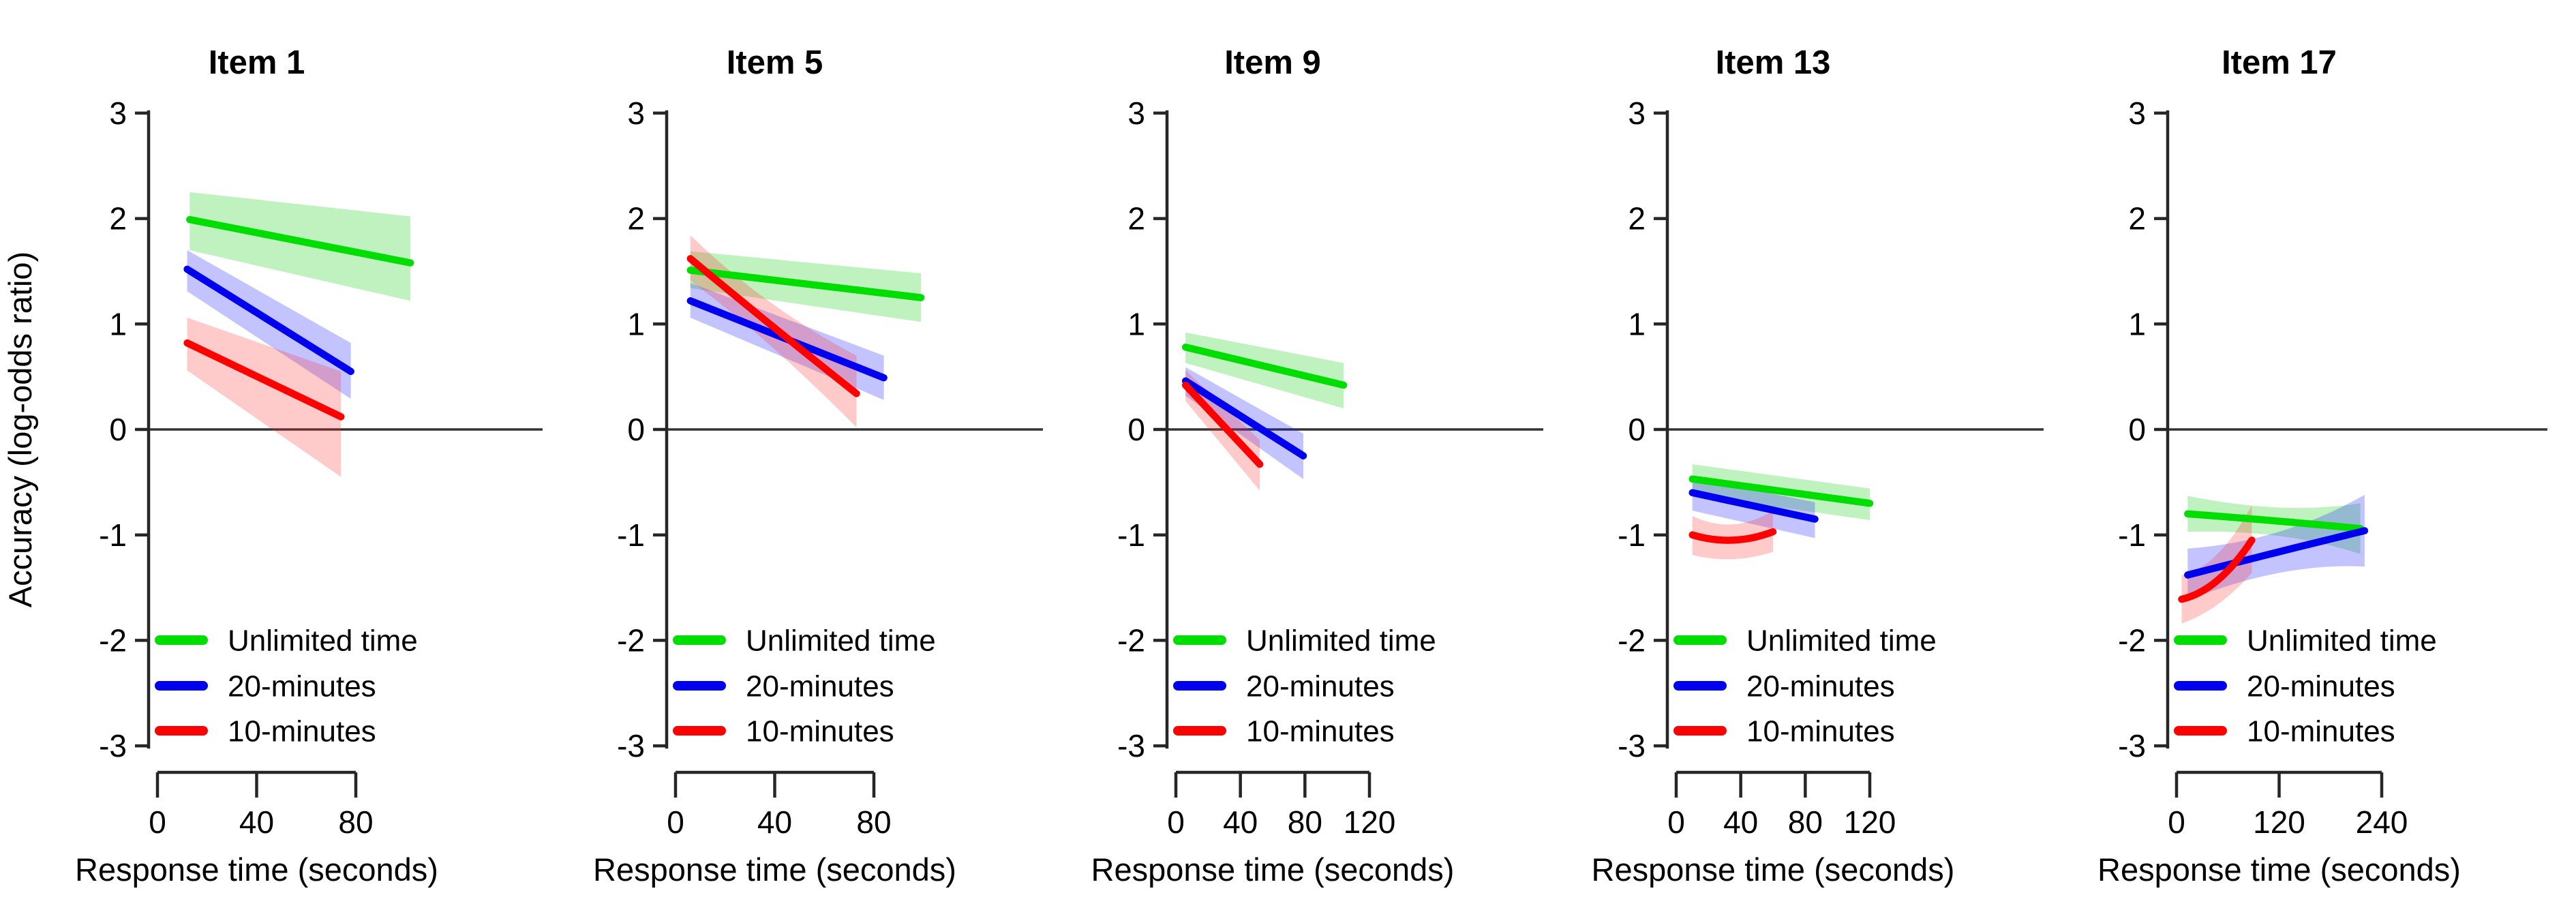  What do you see at coordinates (257, 62) in the screenshot?
I see `panel-title: Item 1` at bounding box center [257, 62].